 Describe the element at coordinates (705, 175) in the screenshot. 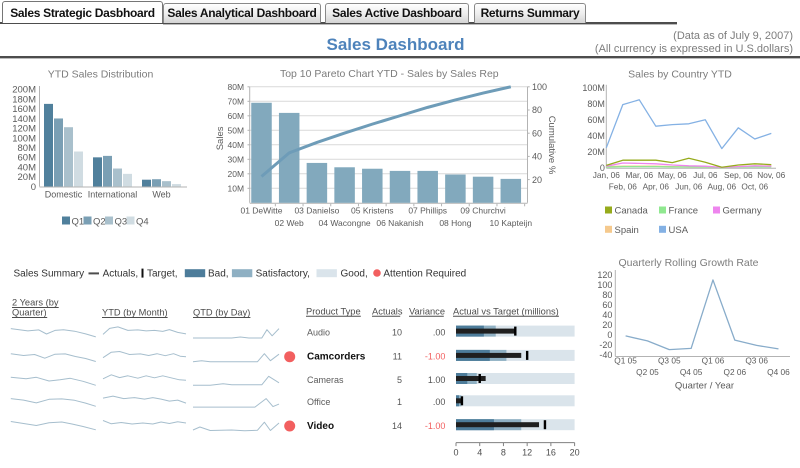

I see `svg-text: Jul, 06` at that location.